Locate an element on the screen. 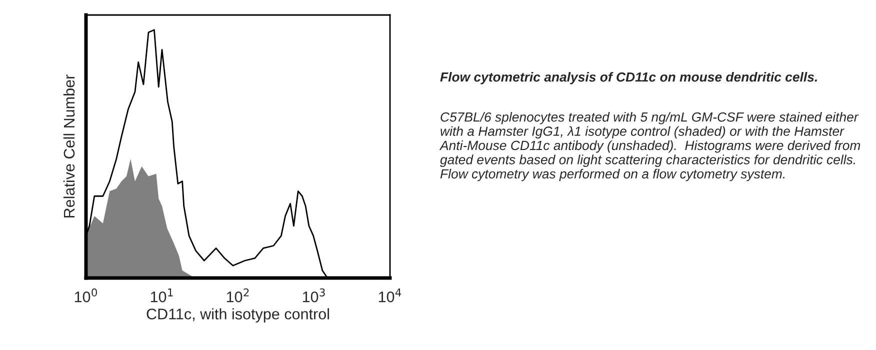 The height and width of the screenshot is (350, 876). text: Flow cytometric analysis of CD11c on mouse dendritic cells. is located at coordinates (628, 78).